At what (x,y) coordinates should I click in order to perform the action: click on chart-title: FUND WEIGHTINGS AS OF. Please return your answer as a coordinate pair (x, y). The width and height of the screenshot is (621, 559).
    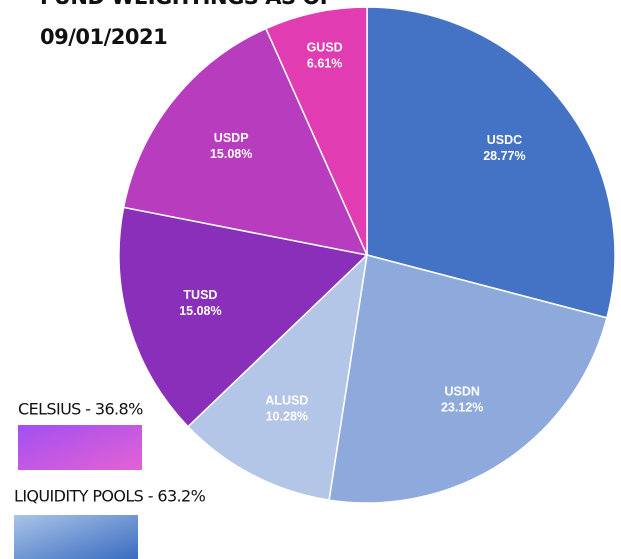
    Looking at the image, I should click on (187, 4).